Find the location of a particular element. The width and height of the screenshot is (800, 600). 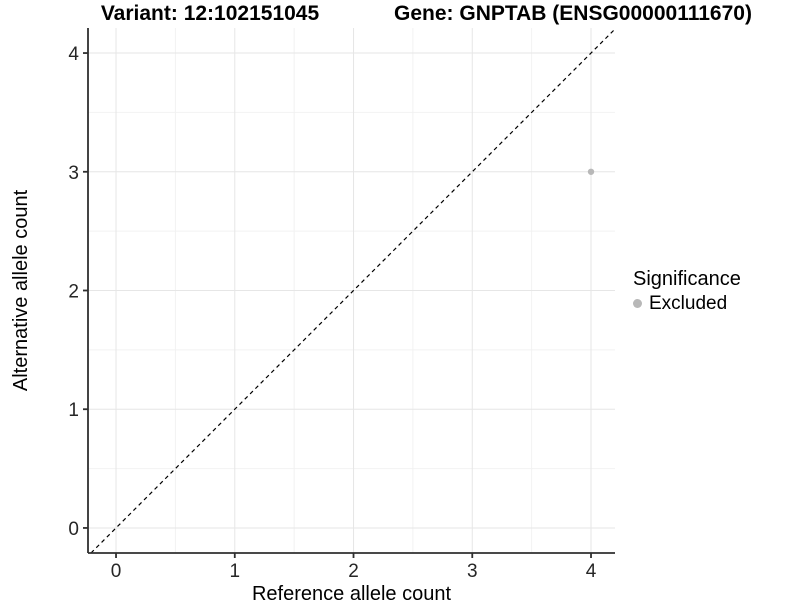

y-tick-label: 0 is located at coordinates (73, 529).